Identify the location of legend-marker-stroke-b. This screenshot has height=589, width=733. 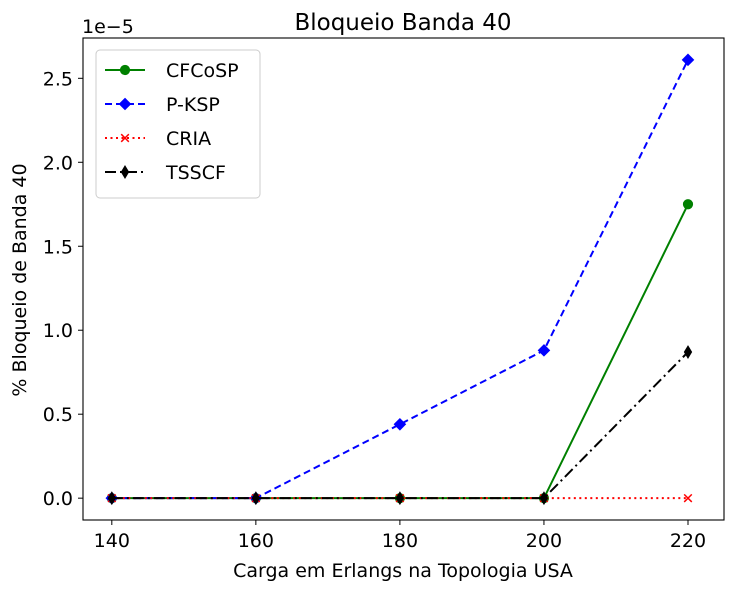
(125, 138).